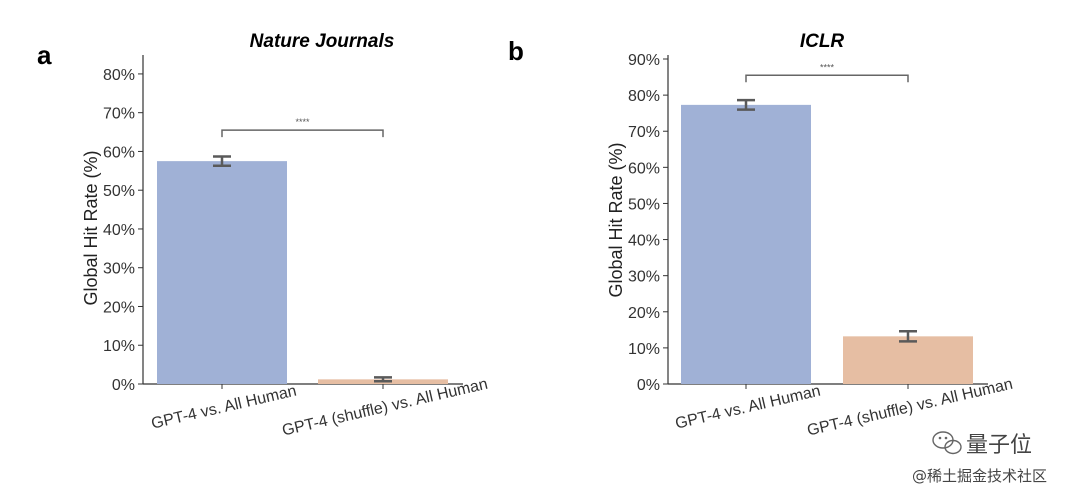  Describe the element at coordinates (119, 152) in the screenshot. I see `panel-a-y-tick-label: 60%` at that location.